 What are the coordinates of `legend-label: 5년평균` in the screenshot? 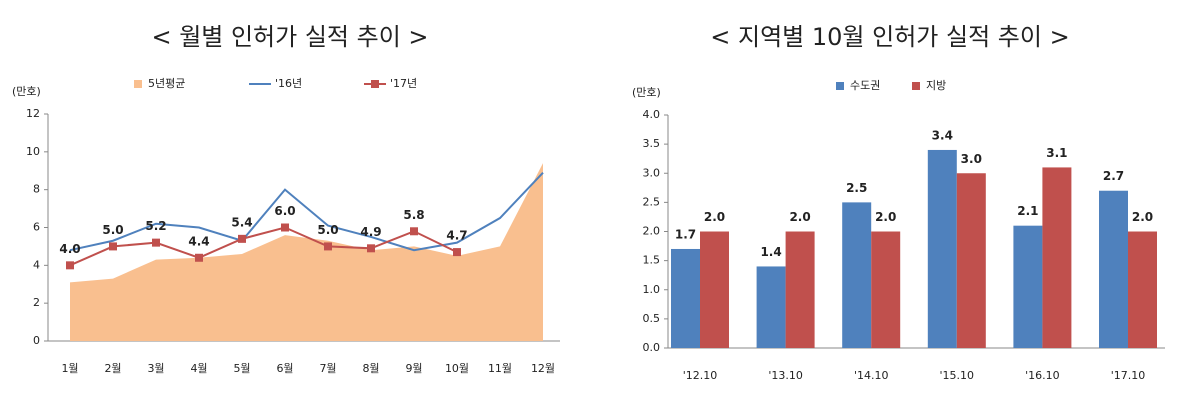 It's located at (166, 83).